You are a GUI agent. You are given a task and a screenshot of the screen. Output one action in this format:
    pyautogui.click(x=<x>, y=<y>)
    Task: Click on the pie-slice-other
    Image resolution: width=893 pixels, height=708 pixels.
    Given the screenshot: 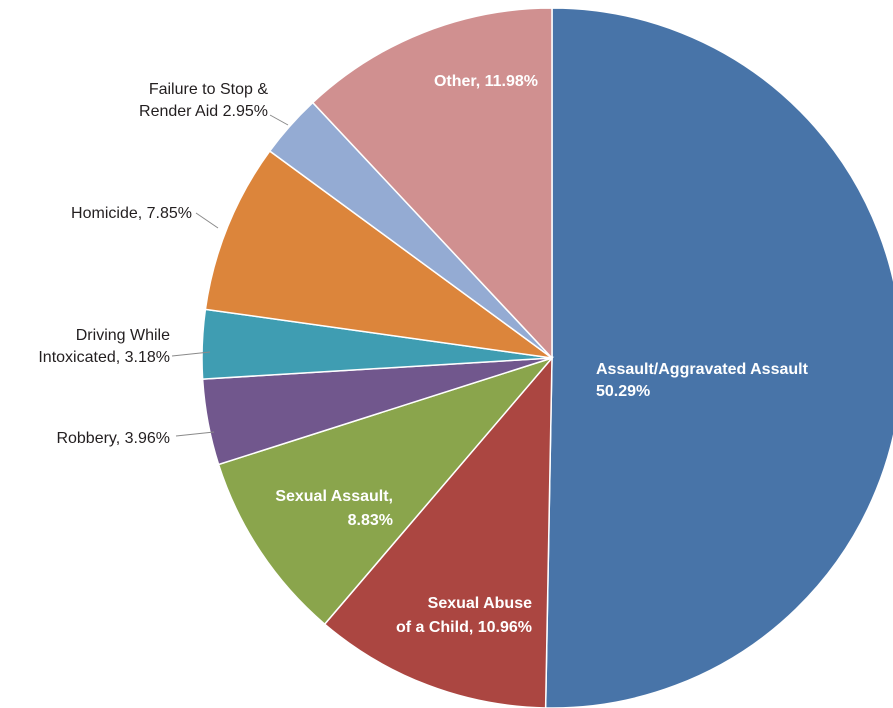 What is the action you would take?
    pyautogui.click(x=432, y=183)
    